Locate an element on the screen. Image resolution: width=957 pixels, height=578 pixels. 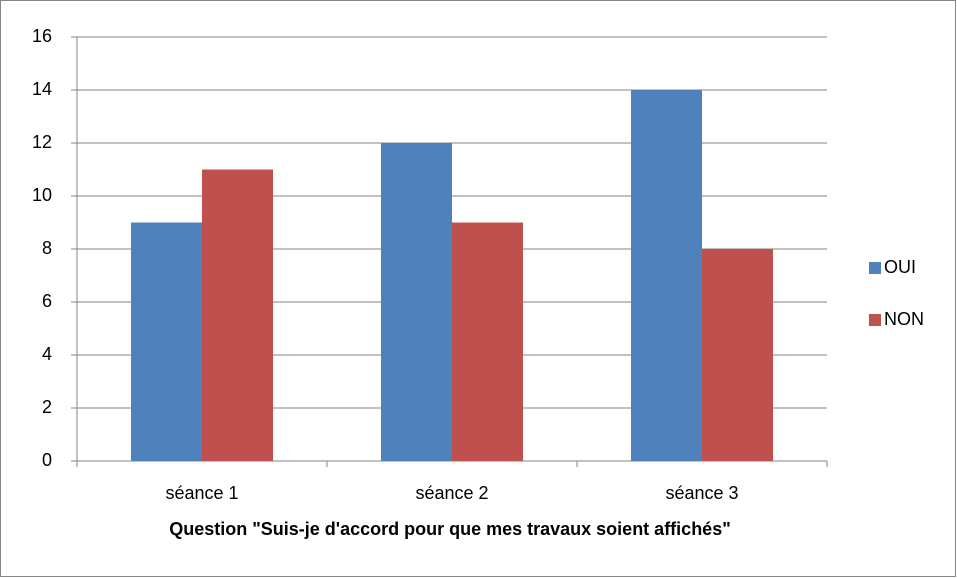
y-tick-label: 14 is located at coordinates (42, 89).